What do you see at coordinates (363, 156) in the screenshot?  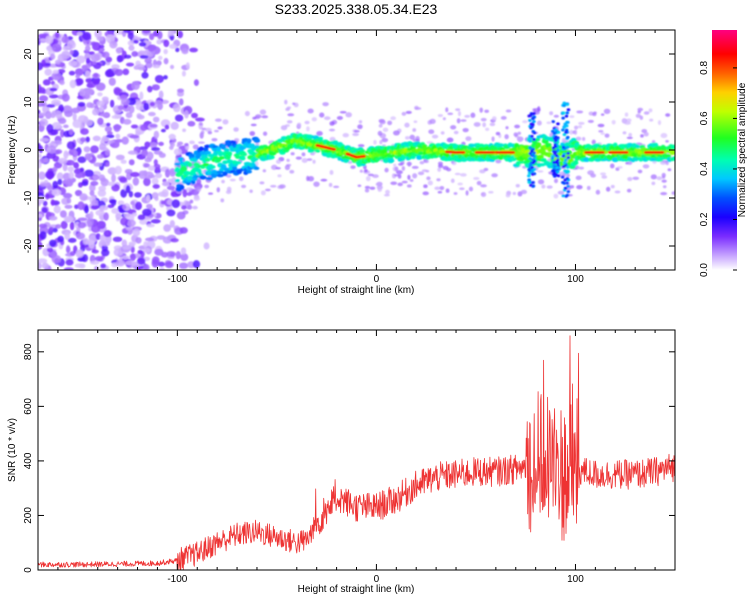 I see `spectrogram-peak` at bounding box center [363, 156].